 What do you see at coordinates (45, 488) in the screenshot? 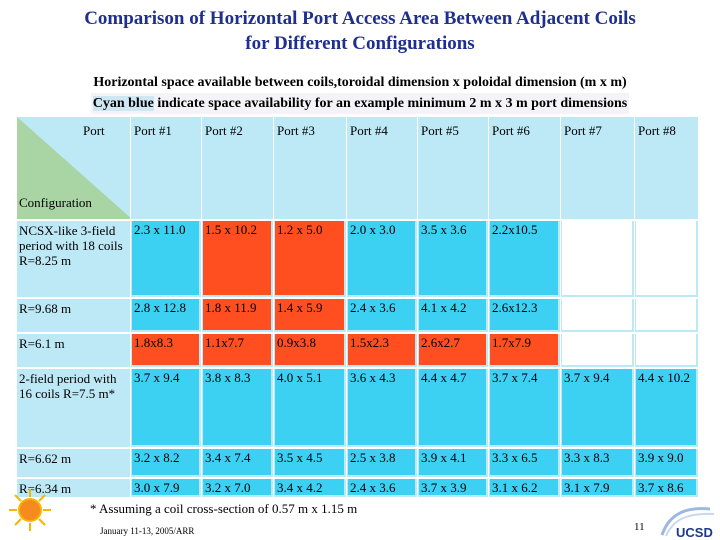
I see `row-label: R=6.34 m` at bounding box center [45, 488].